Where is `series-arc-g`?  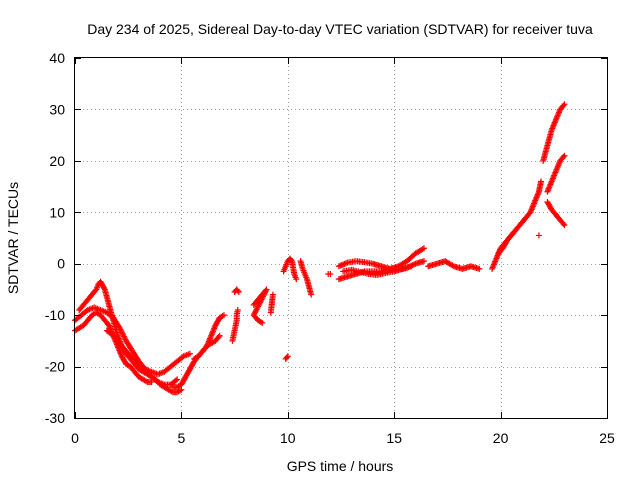
series-arc-g is located at coordinates (235, 325).